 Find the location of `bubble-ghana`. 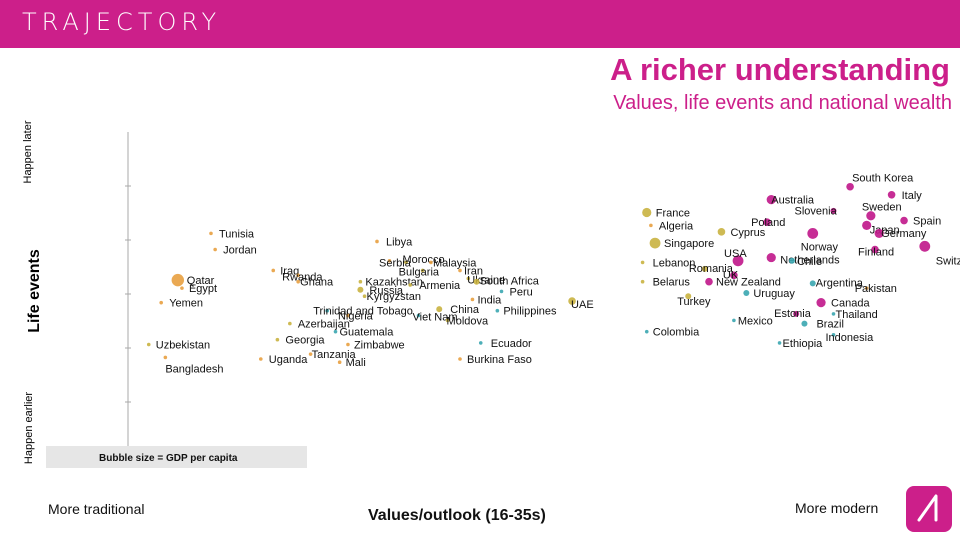

bubble-ghana is located at coordinates (298, 281).